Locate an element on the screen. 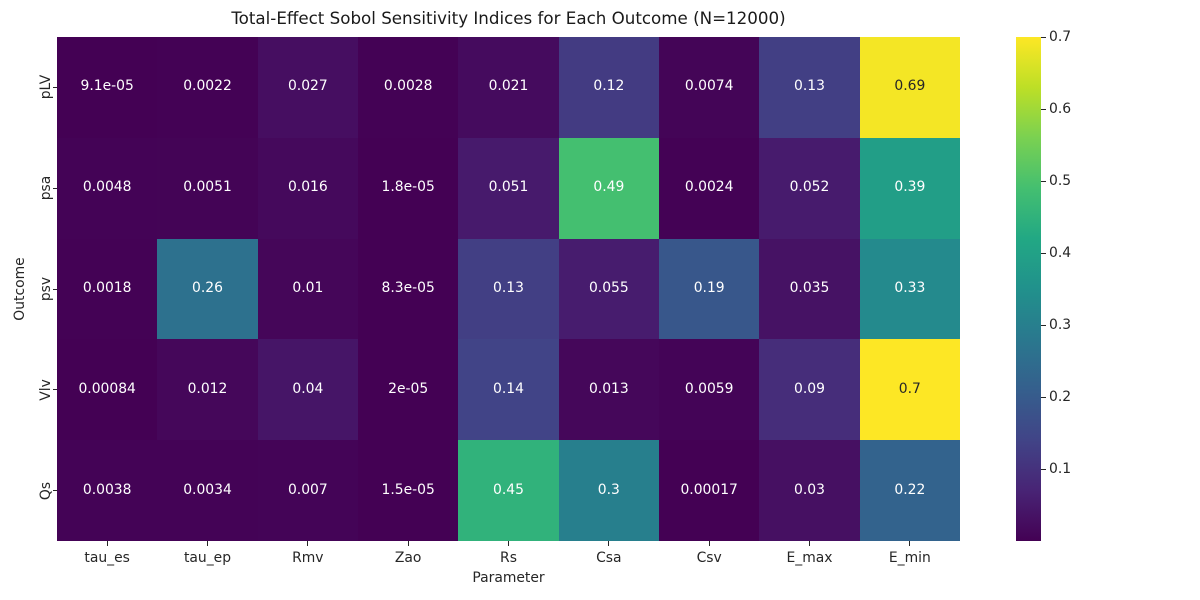  heatmap-cell-psv-Csv: 0.19 is located at coordinates (709, 289).